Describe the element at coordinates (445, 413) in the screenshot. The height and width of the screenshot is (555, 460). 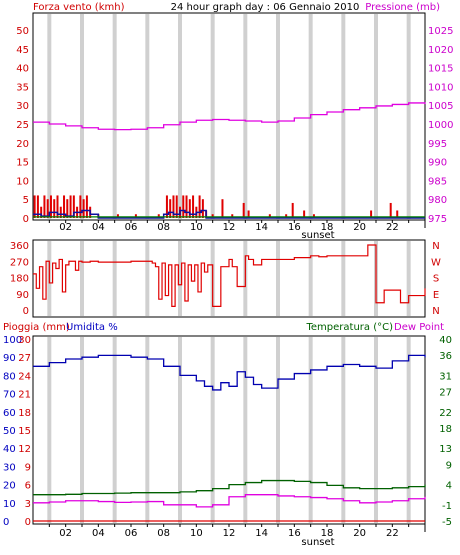
I see `temperature-tick-label: 22` at that location.